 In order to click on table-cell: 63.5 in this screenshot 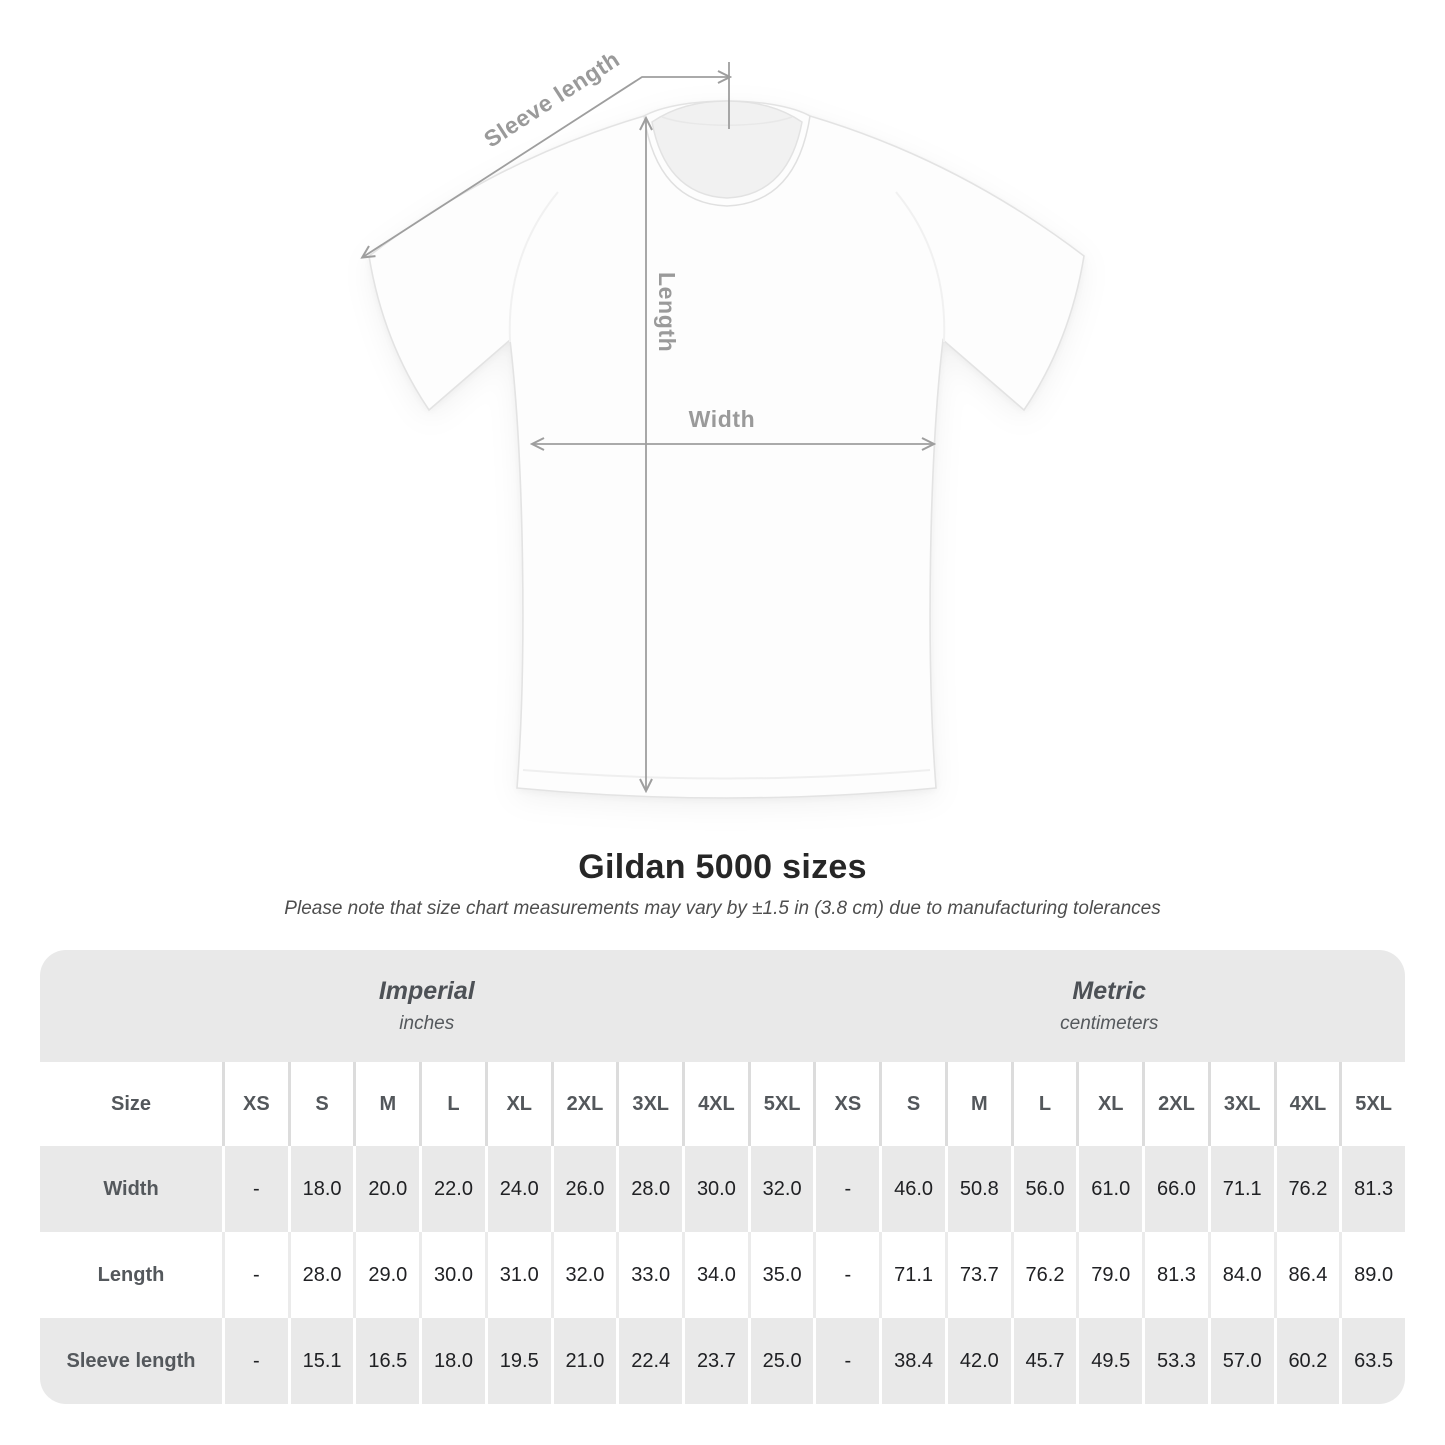, I will do `click(1372, 1361)`.